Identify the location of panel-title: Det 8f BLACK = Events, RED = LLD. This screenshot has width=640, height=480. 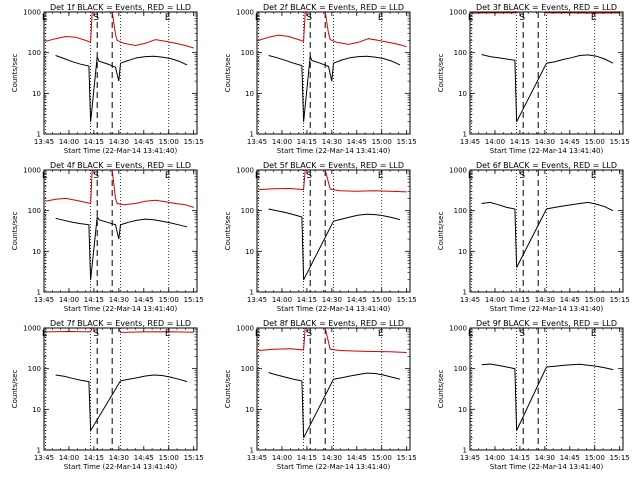
(333, 323).